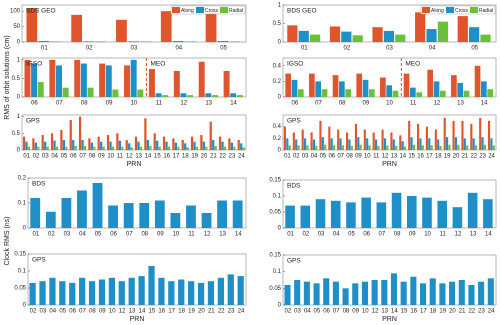 The width and height of the screenshot is (500, 325). I want to click on y-tick-label: 1, so click(280, 6).